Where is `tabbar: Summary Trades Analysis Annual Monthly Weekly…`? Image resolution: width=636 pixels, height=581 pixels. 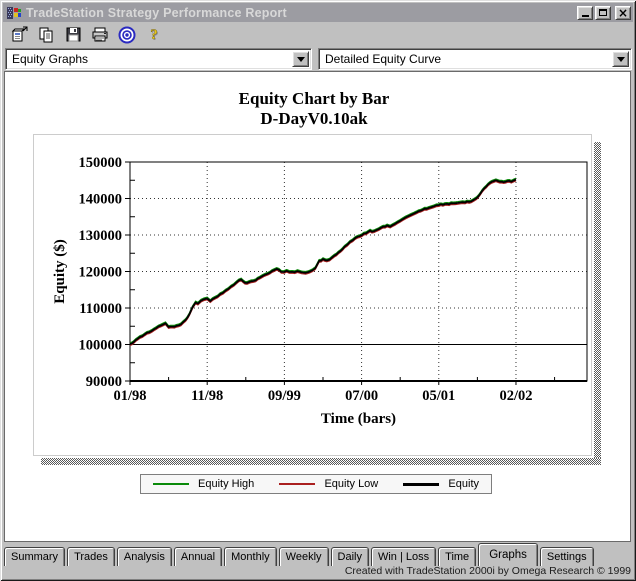
tabbar: Summary Trades Analysis Annual Monthly Weekly… is located at coordinates (318, 554).